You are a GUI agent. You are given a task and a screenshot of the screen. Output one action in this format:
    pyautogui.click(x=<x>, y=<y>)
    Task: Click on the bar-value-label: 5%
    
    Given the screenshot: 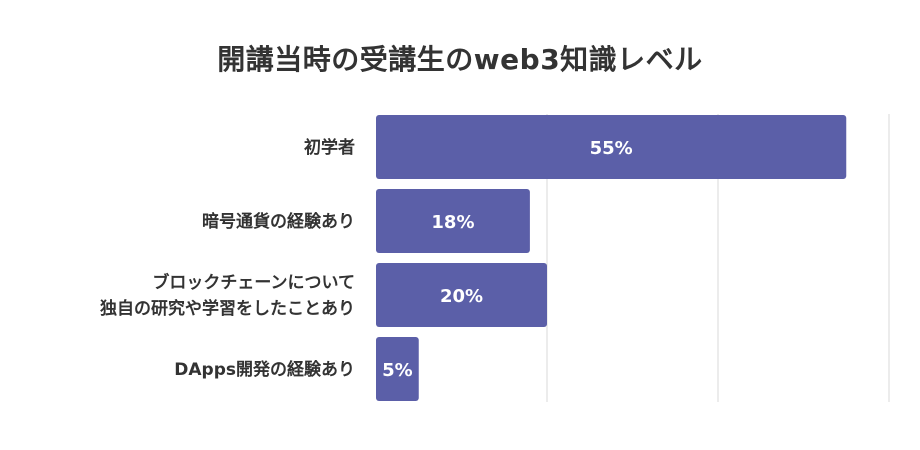 What is the action you would take?
    pyautogui.click(x=397, y=370)
    